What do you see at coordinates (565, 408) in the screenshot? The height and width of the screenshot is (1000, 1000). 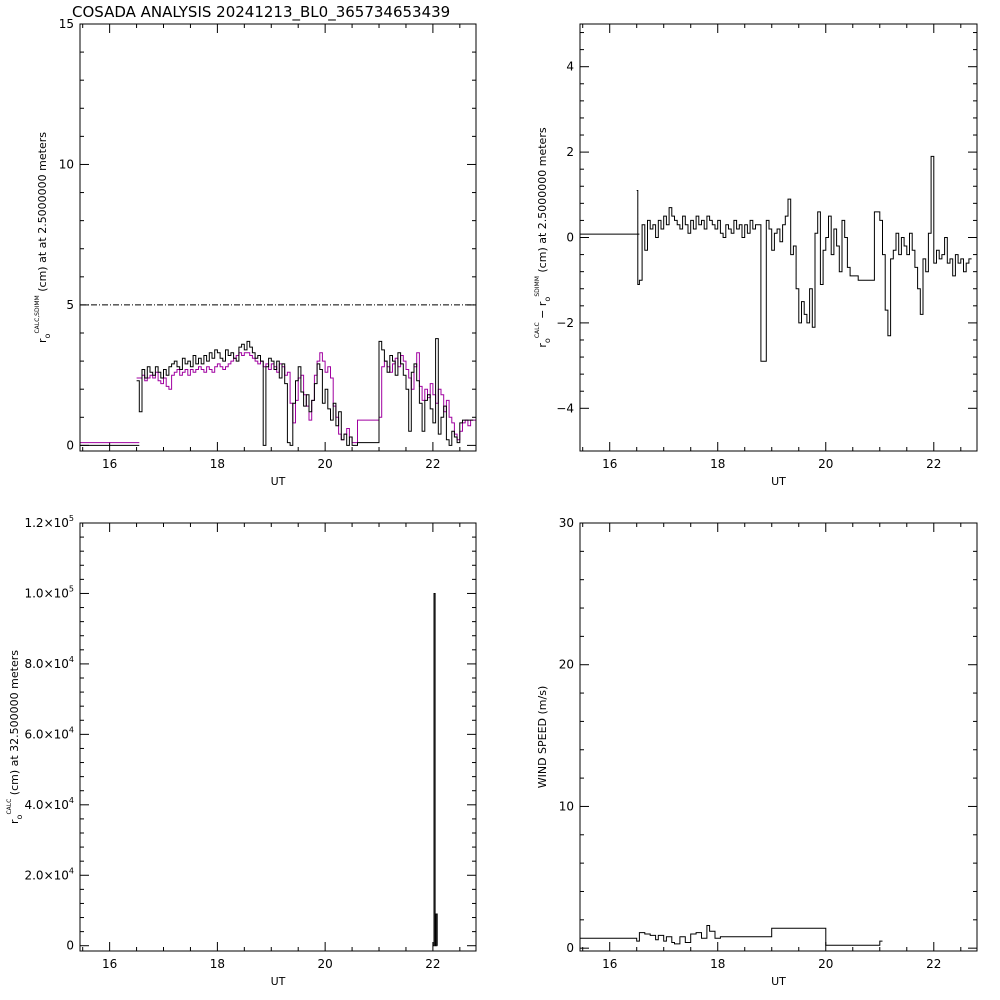 I see `y-tick-label: −4` at bounding box center [565, 408].